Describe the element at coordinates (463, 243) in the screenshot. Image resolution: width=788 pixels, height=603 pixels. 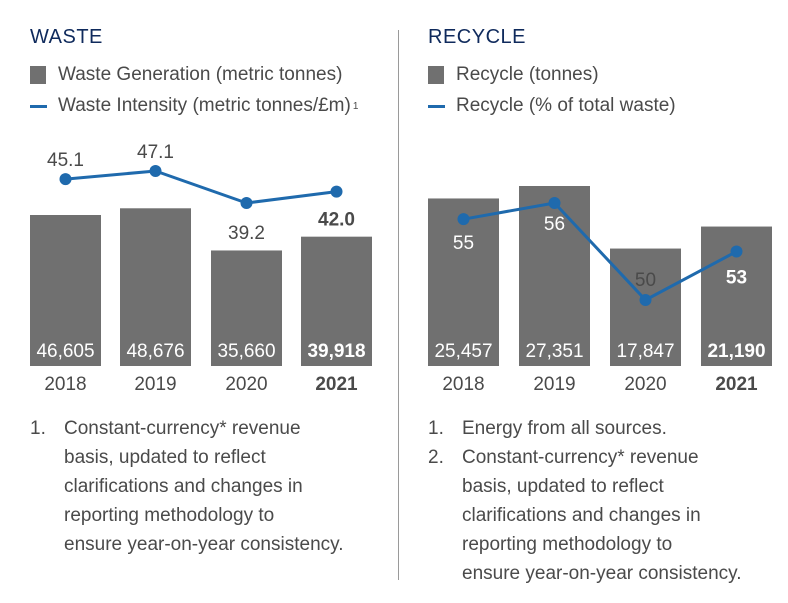
I see `line-value-label-2018: 55` at that location.